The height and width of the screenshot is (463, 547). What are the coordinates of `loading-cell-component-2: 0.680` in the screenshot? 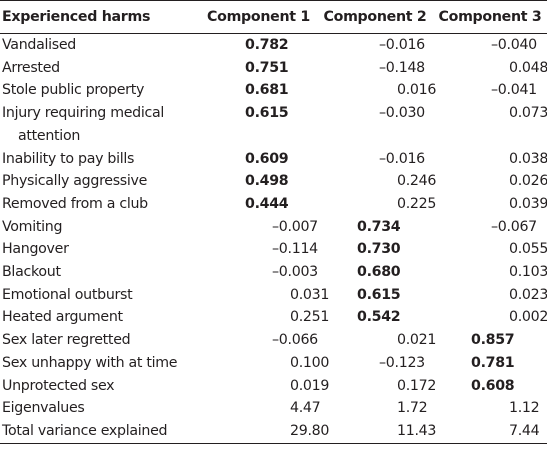 It's located at (375, 272).